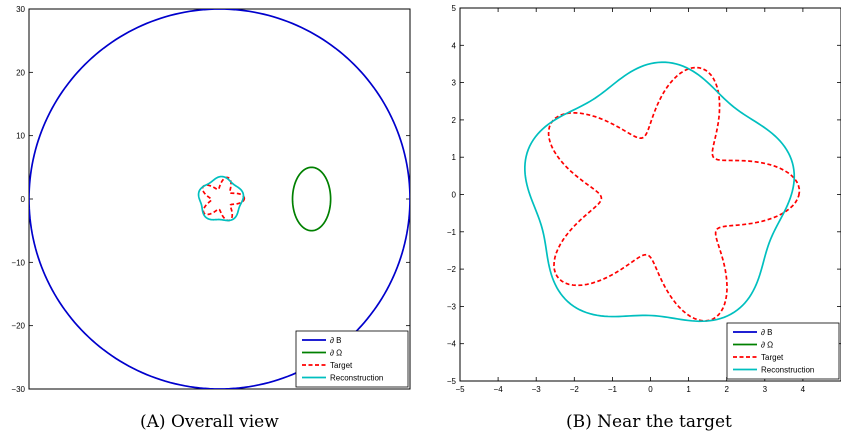 The image size is (841, 445). Describe the element at coordinates (688, 389) in the screenshot. I see `x-tick-label: 1` at that location.